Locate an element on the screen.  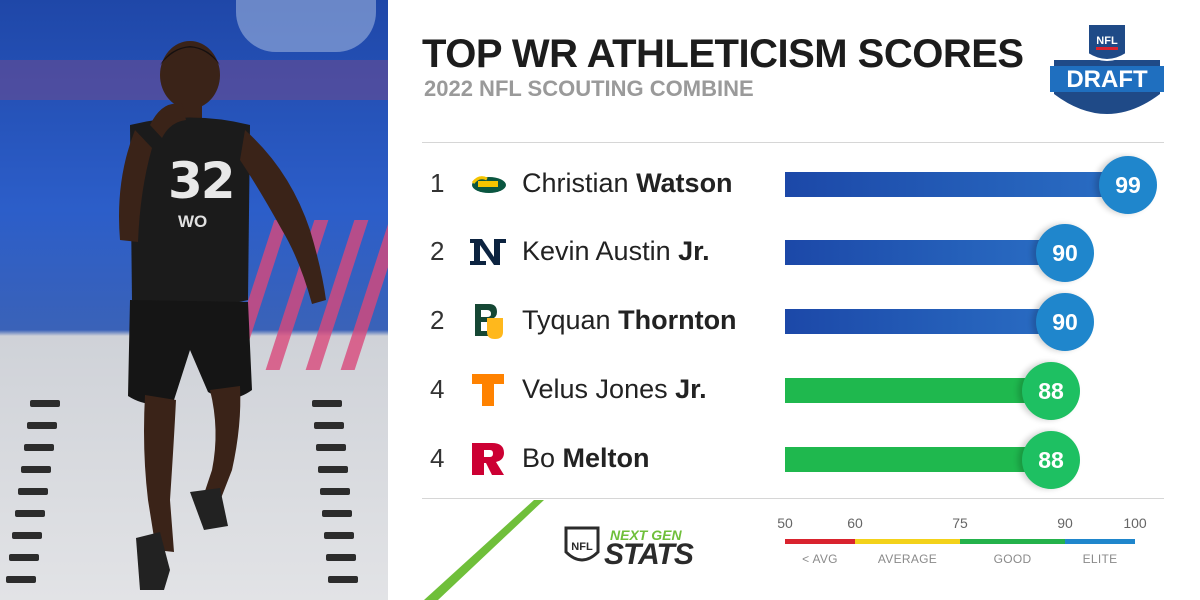
player-row: 4 Velus Jones Jr. 88 is located at coordinates (802, 391).